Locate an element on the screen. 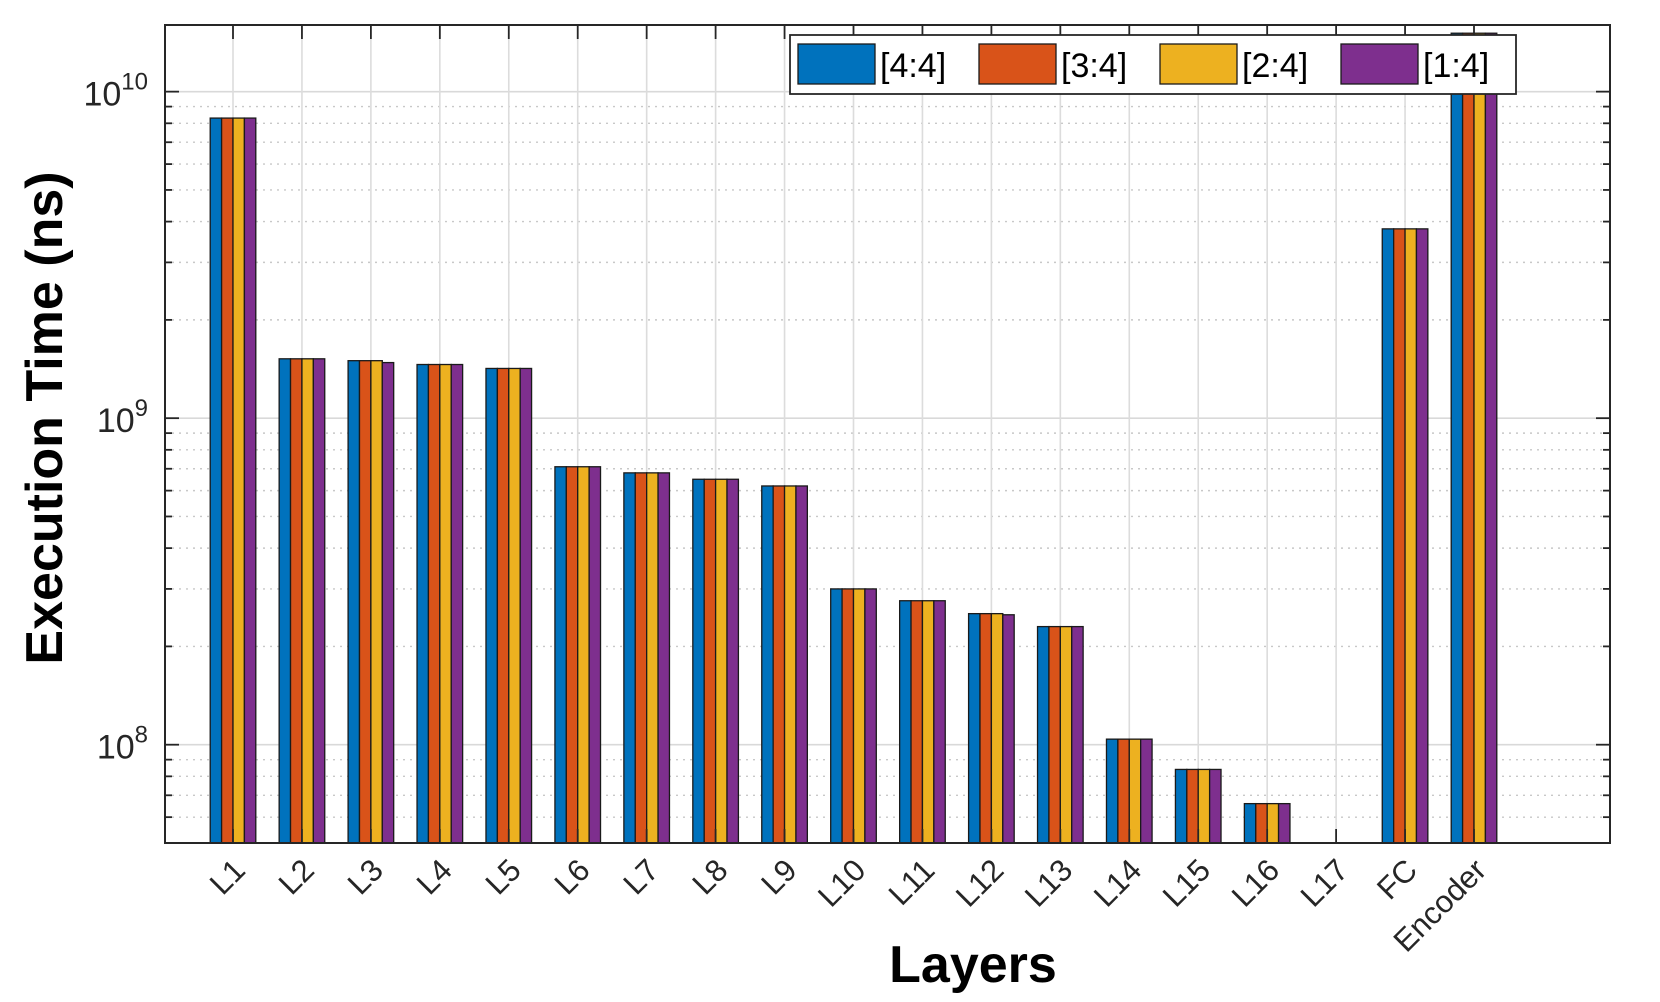  x-tick-label: L15 is located at coordinates (1186, 882).